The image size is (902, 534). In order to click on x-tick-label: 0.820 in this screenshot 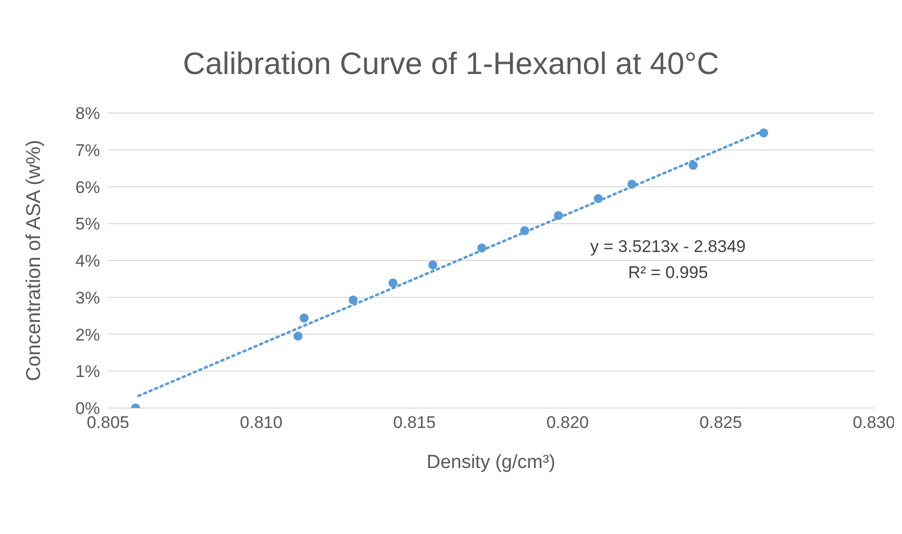, I will do `click(567, 422)`.